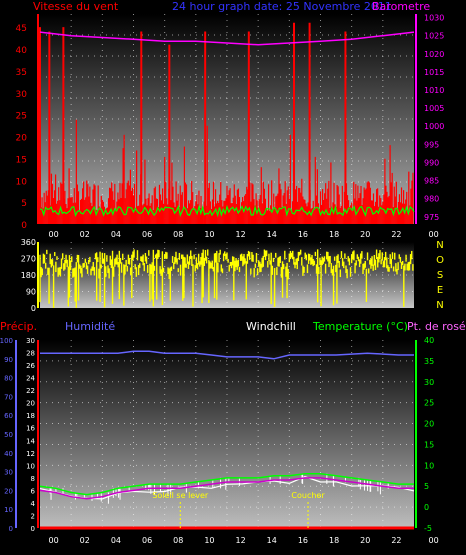  I want to click on precip-y-tick-label: 18, so click(30, 416).